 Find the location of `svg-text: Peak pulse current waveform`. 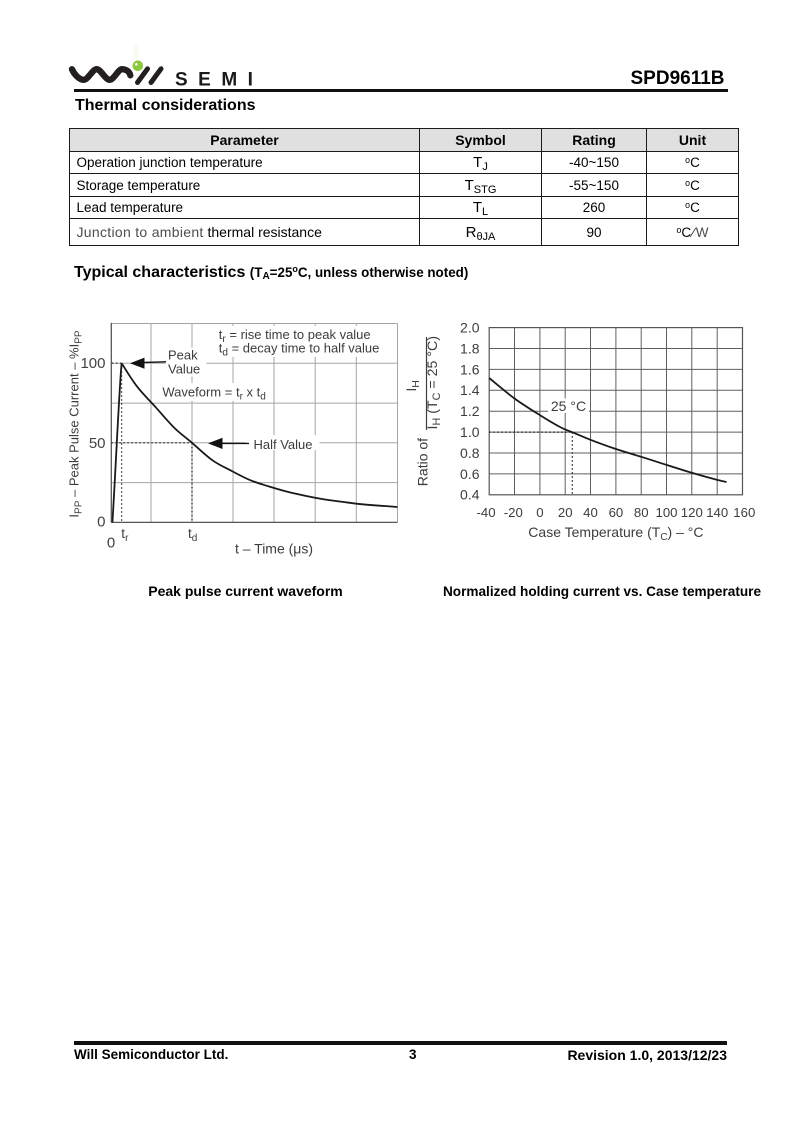

svg-text: Peak pulse current waveform is located at coordinates (245, 591).